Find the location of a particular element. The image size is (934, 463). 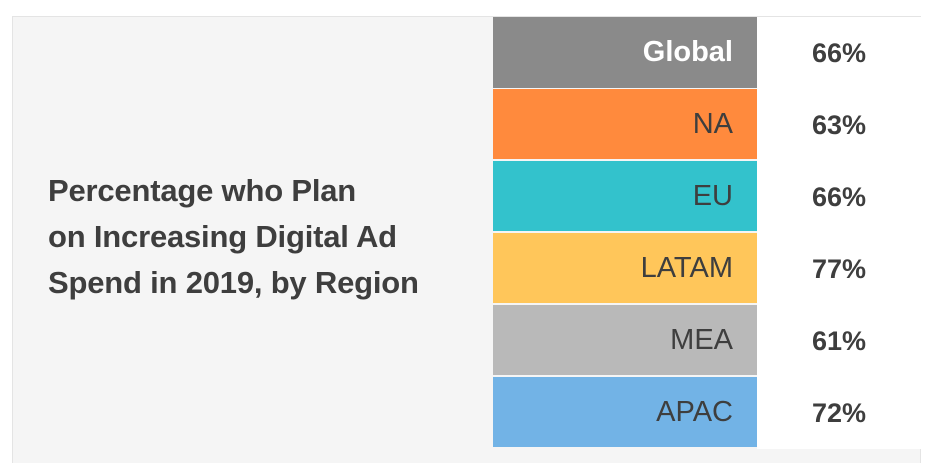

value-cell-apac: 72% is located at coordinates (839, 413).